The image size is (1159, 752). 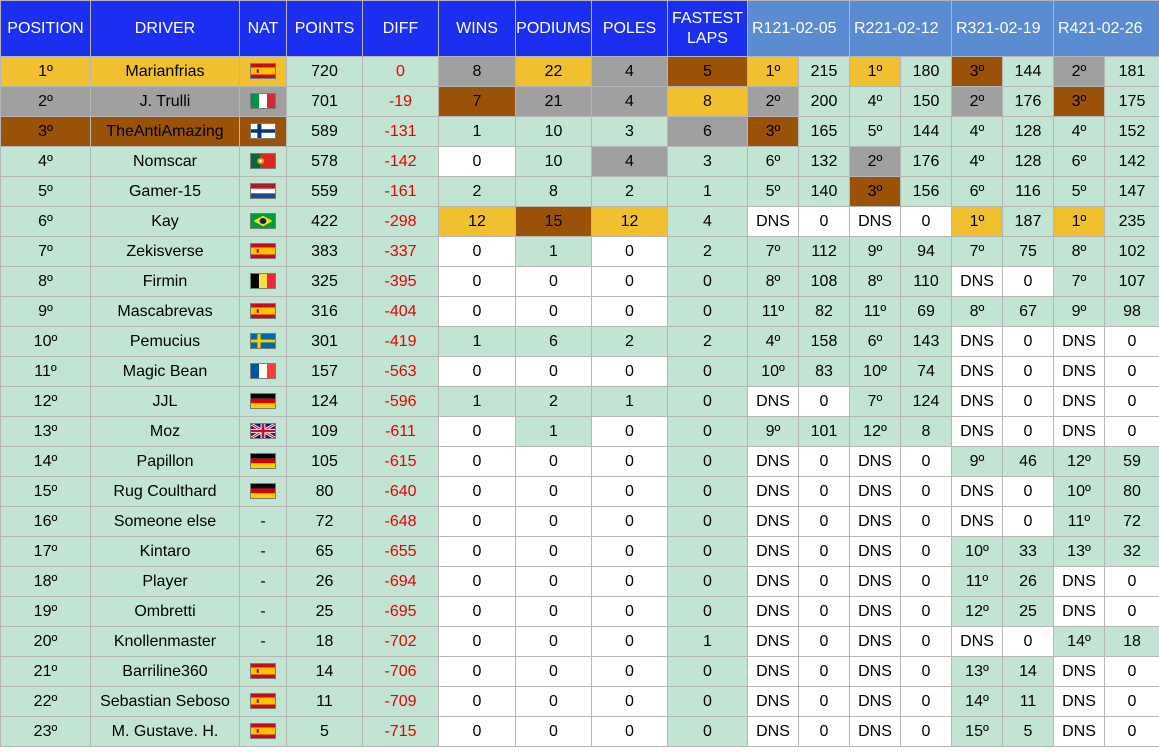 What do you see at coordinates (629, 221) in the screenshot?
I see `poles-cell: 12` at bounding box center [629, 221].